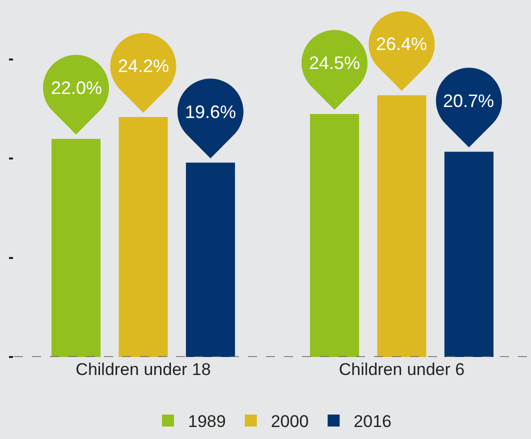 The height and width of the screenshot is (439, 531). I want to click on legend-label: 2016, so click(373, 422).